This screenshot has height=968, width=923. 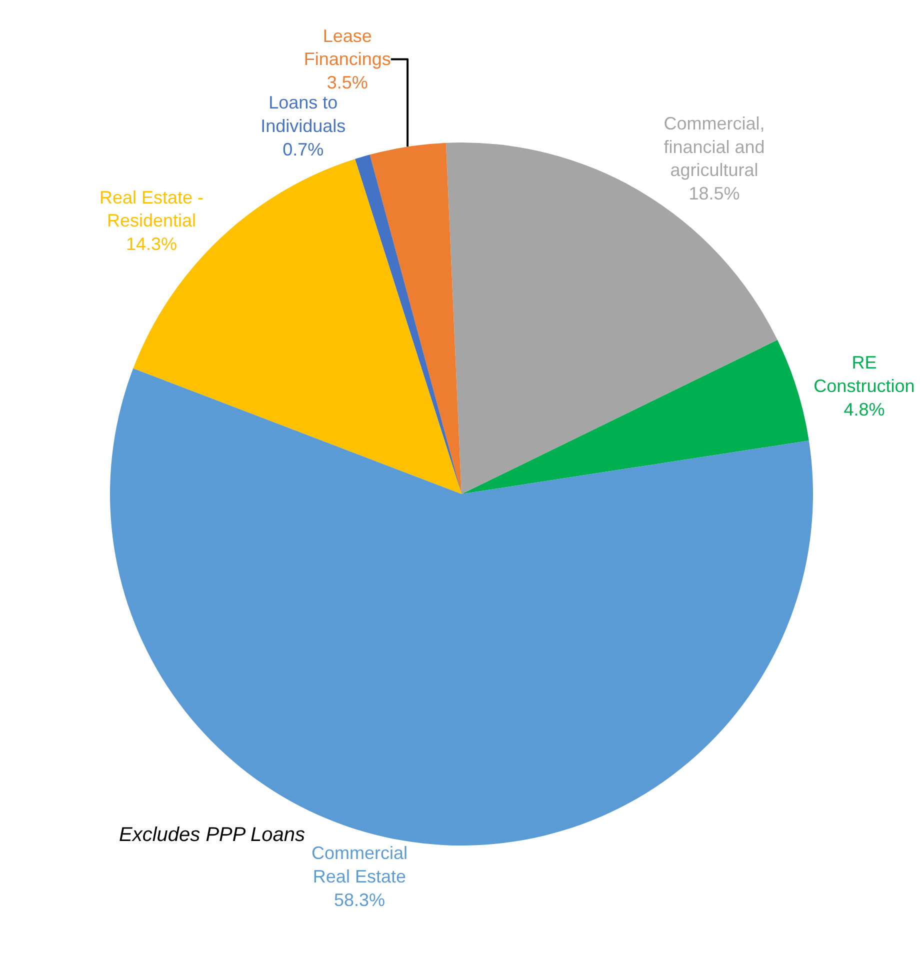 I want to click on slice-label: Loans to Individuals, so click(x=303, y=114).